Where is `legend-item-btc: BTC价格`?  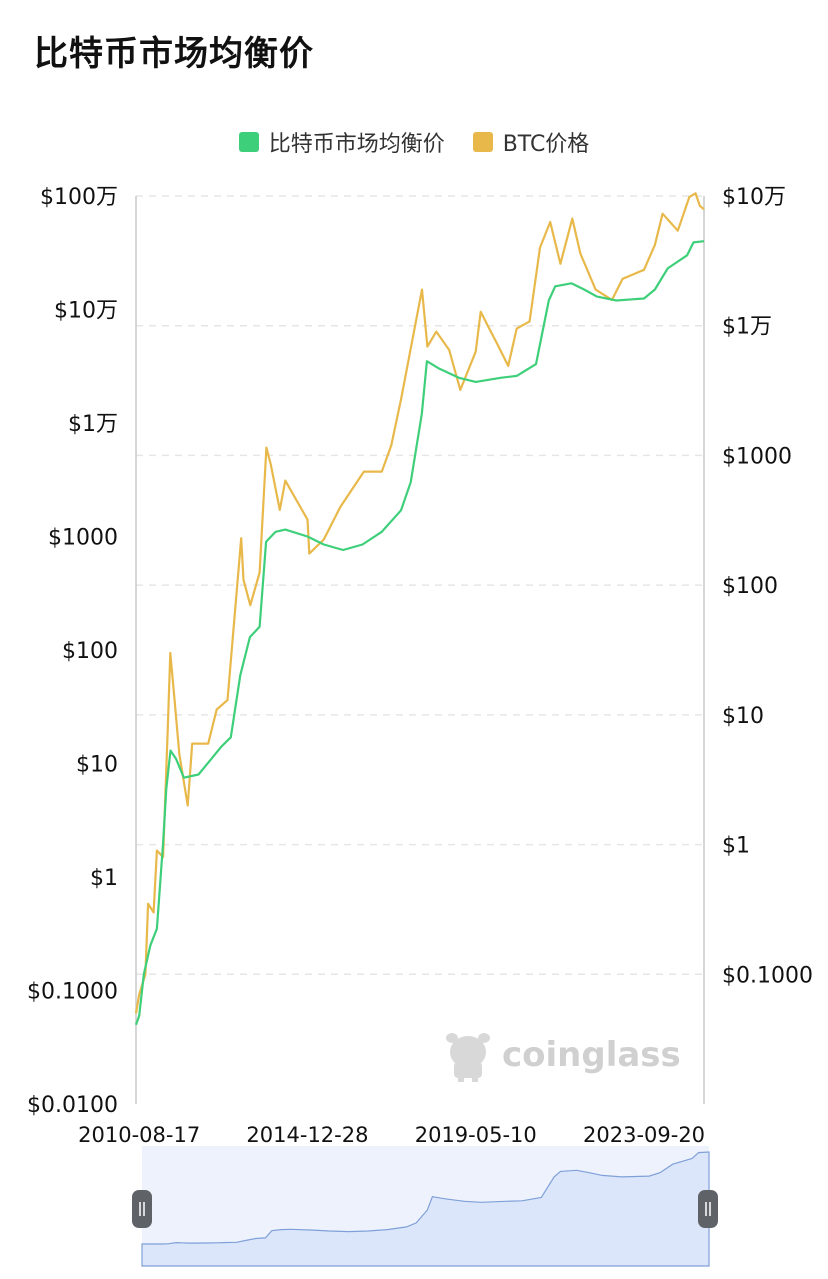
legend-item-btc: BTC价格 is located at coordinates (531, 142).